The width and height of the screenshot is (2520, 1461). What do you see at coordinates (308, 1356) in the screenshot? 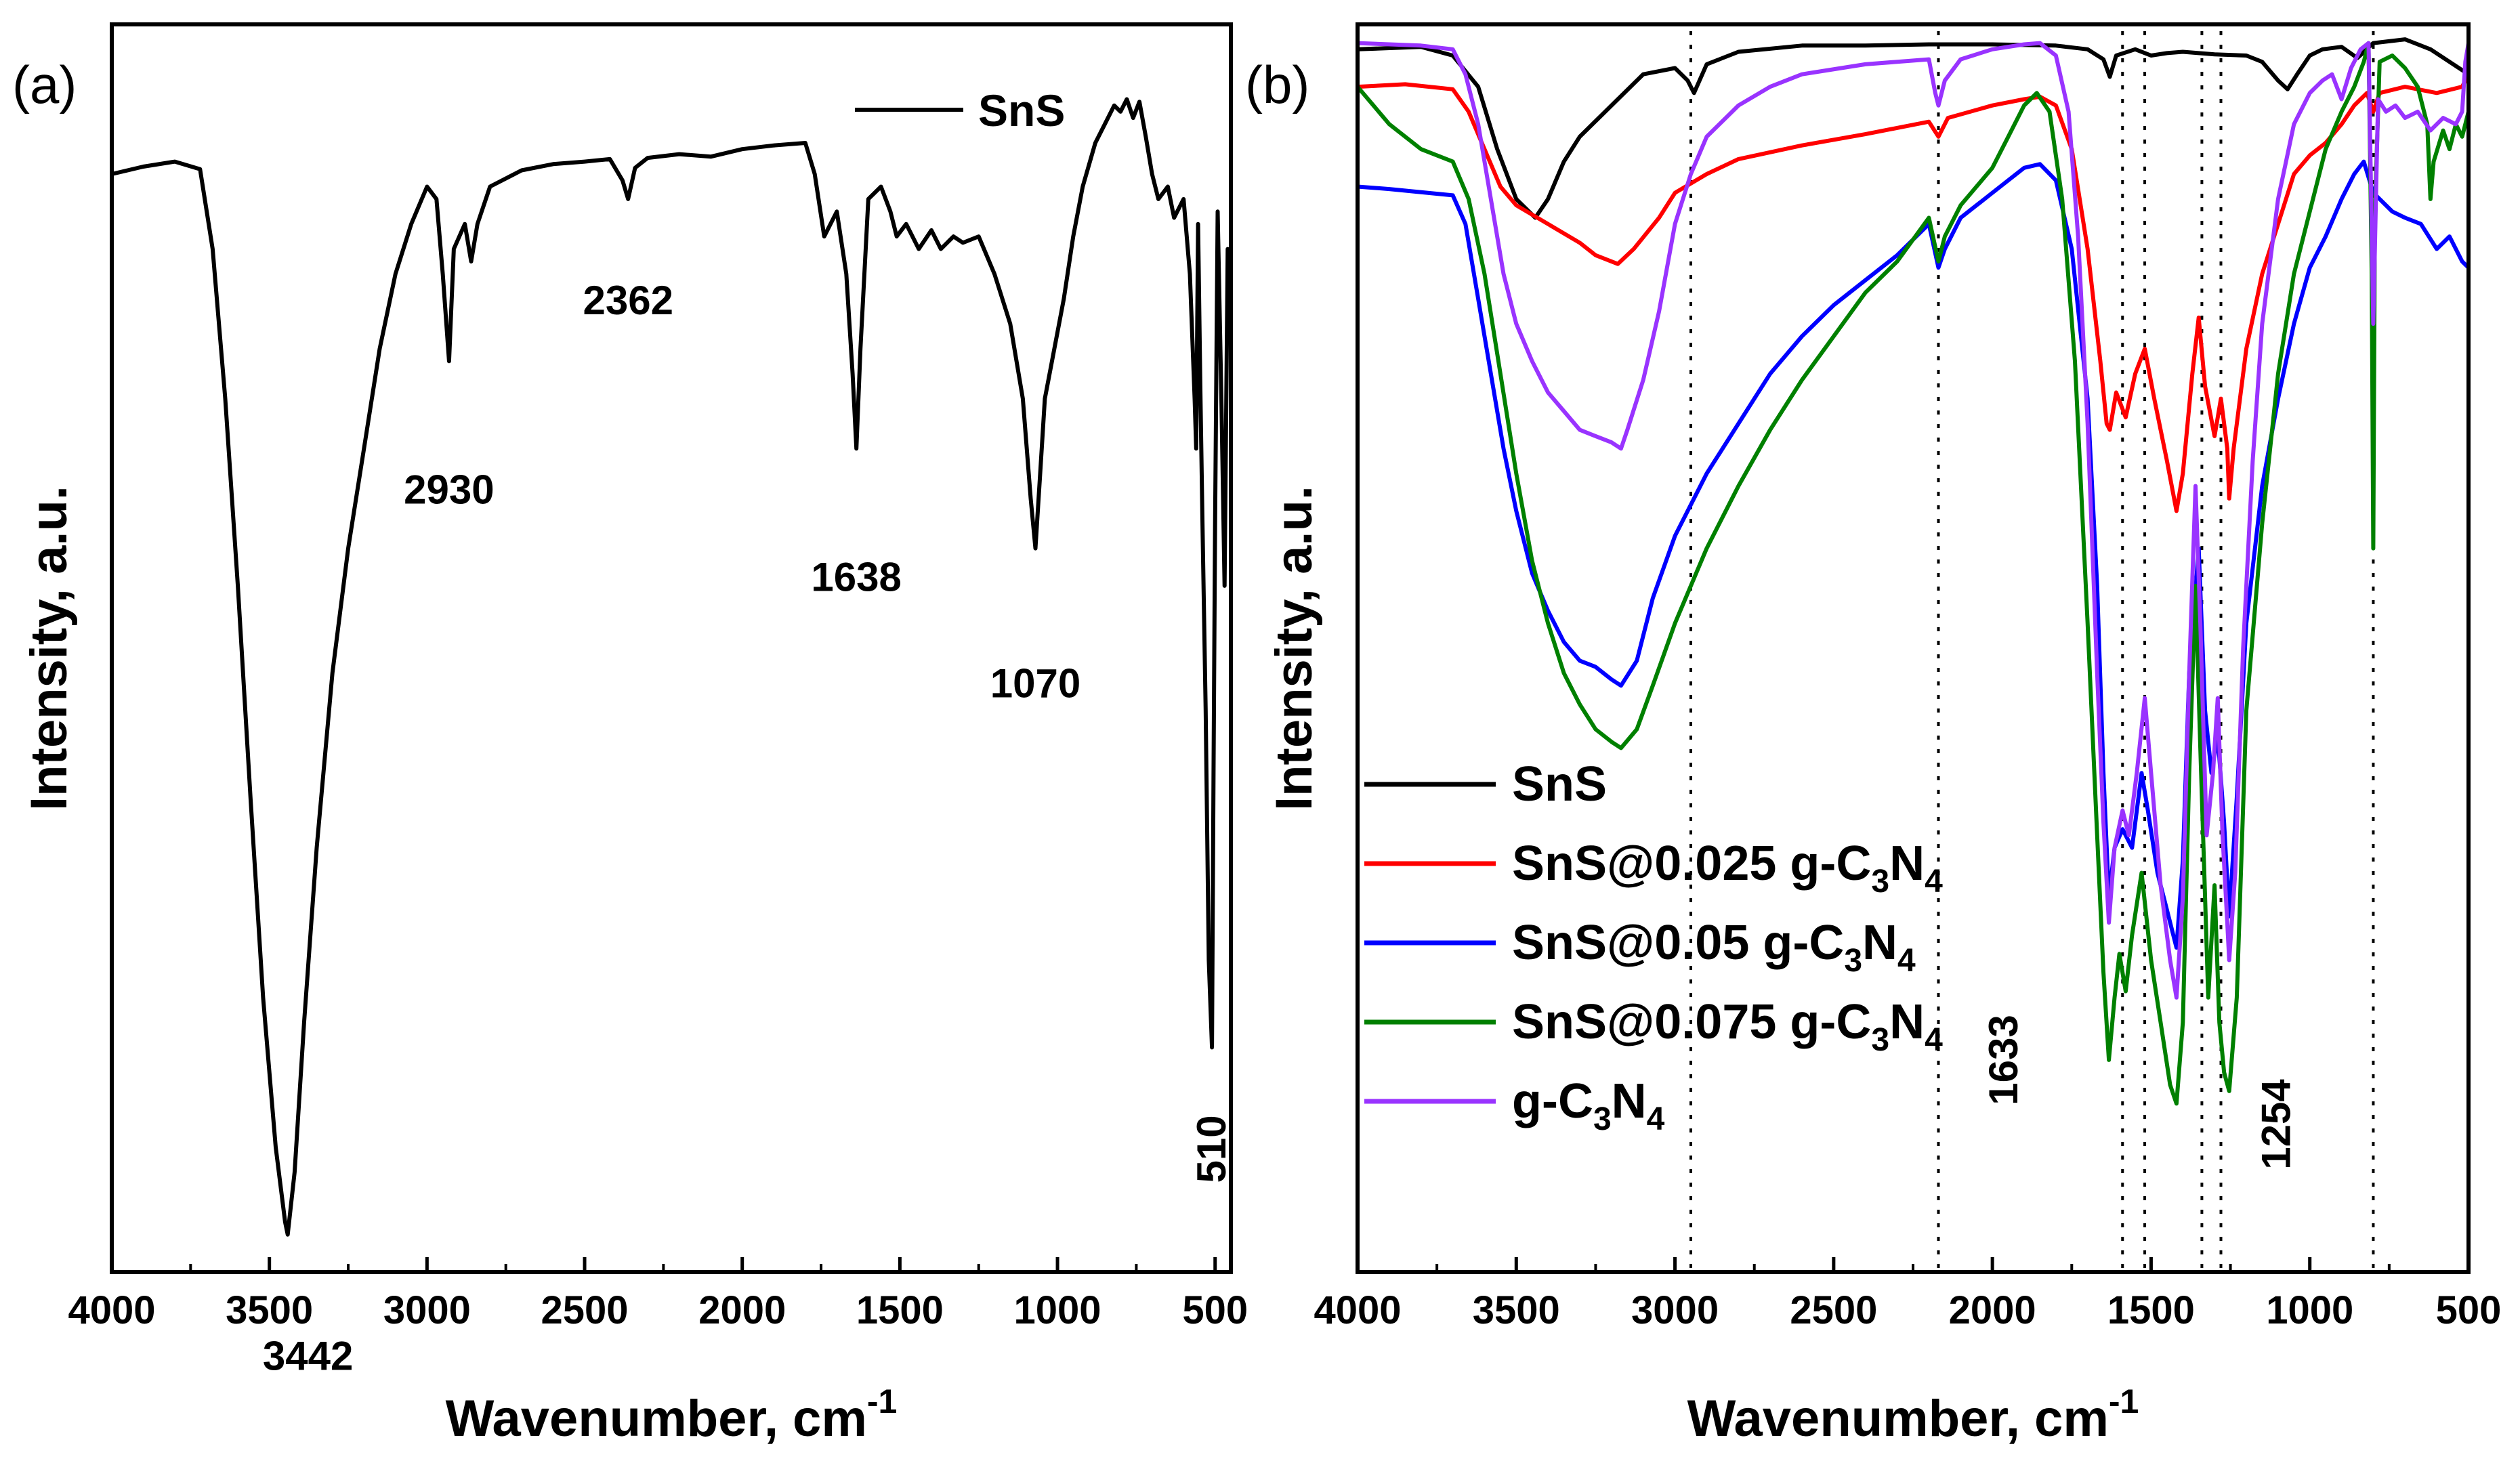
I see `peak-label-3442: 3442` at bounding box center [308, 1356].